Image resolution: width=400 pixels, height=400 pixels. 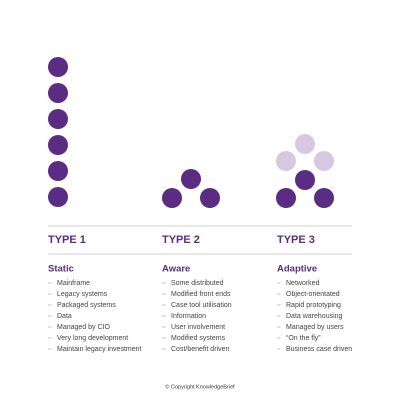 I want to click on list-item: Data, so click(x=64, y=316).